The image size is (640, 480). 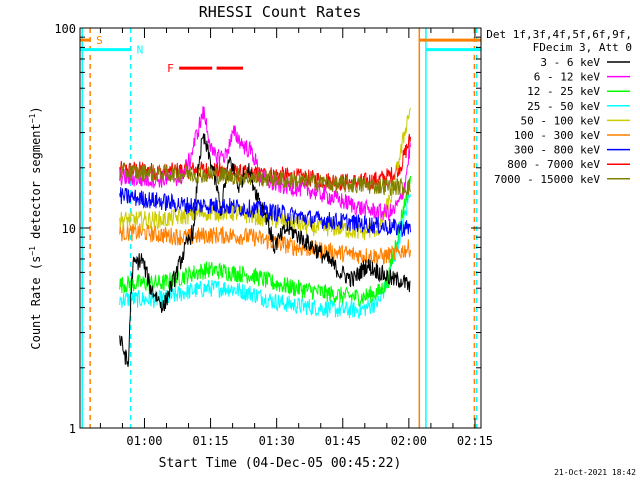 I want to click on y-axis-label: Count Rate (s−1 detector segment−1), so click(x=35, y=227).